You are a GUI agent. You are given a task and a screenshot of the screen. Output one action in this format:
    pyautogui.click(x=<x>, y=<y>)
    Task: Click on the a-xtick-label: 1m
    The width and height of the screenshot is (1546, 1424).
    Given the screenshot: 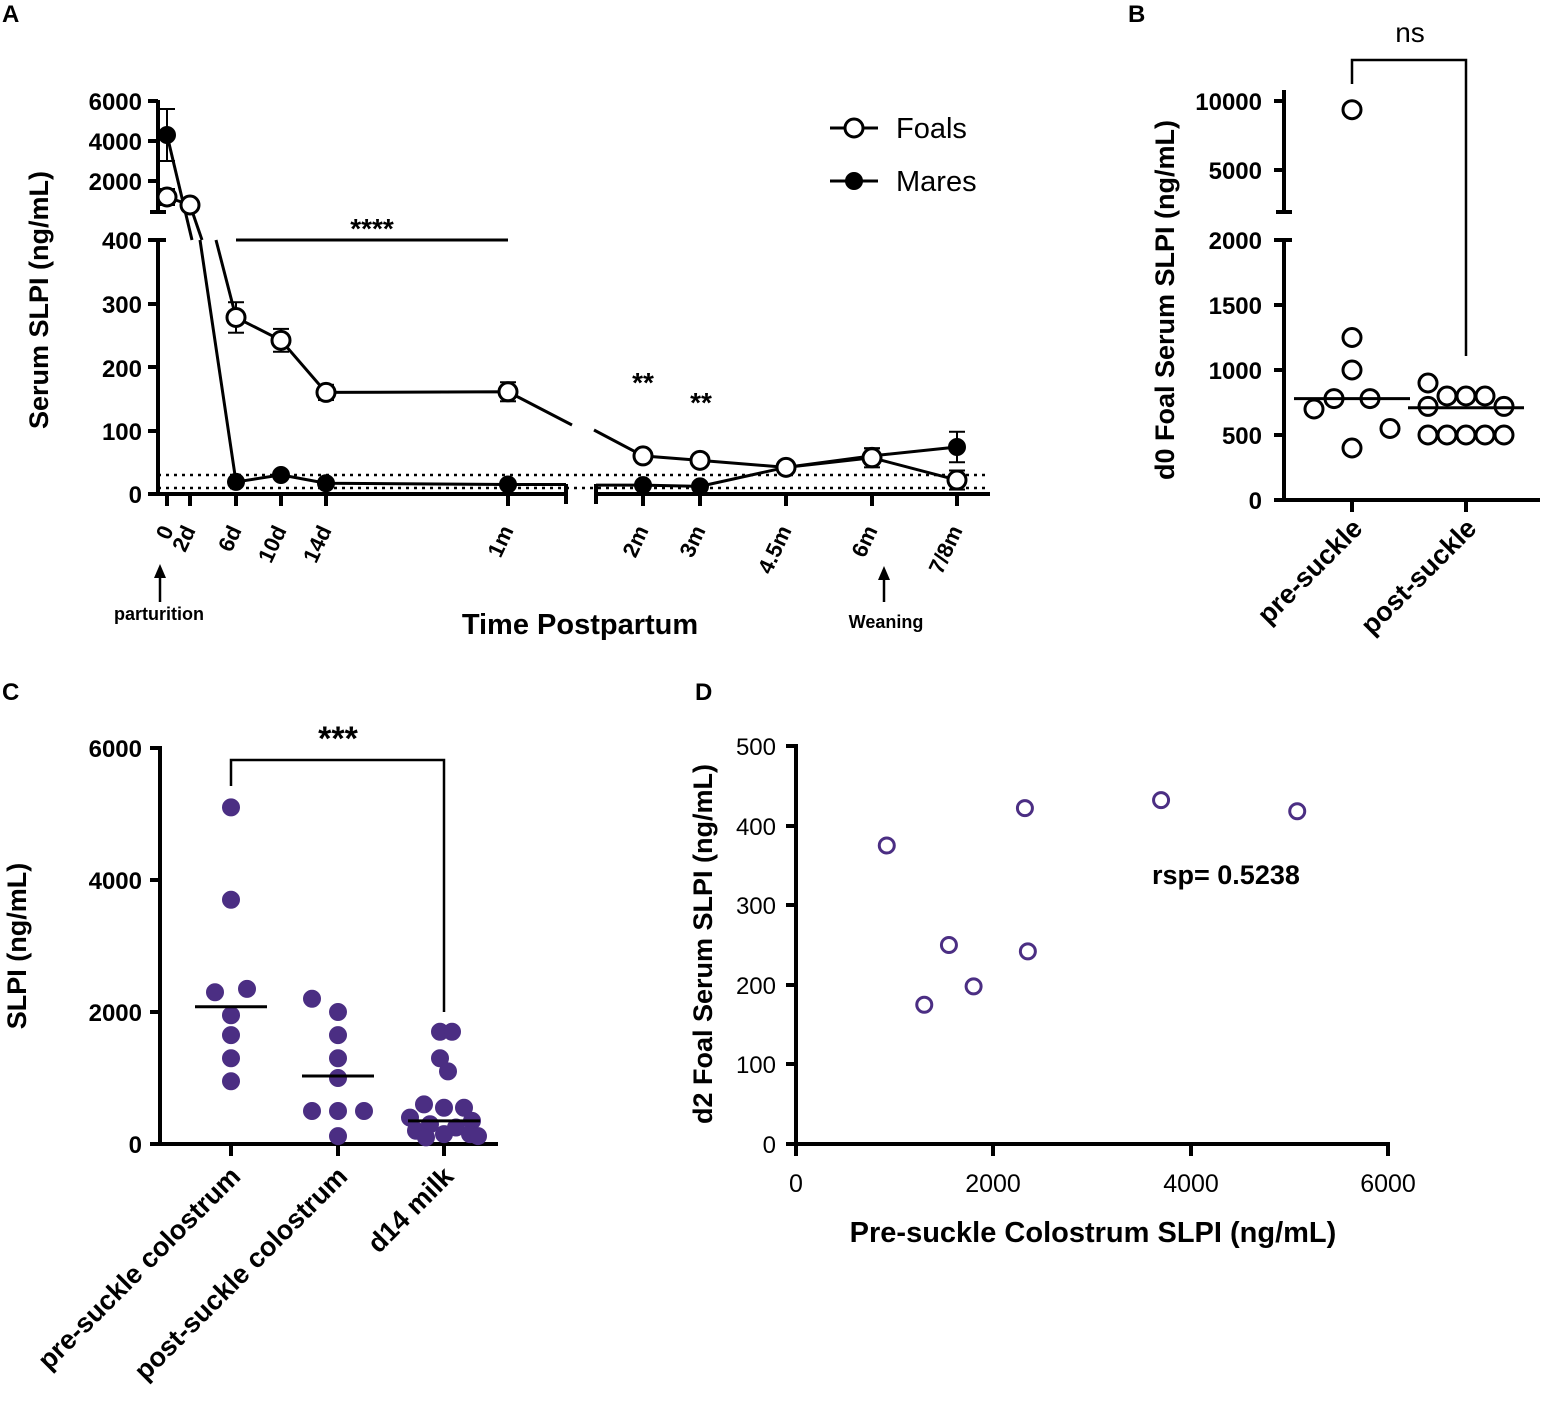 What is the action you would take?
    pyautogui.click(x=500, y=541)
    